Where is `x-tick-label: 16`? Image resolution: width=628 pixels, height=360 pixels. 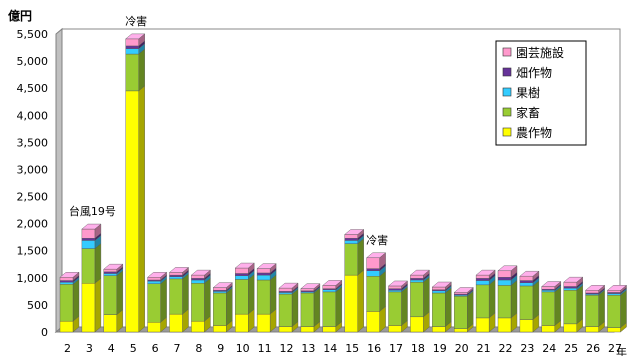 x-tick-label: 16 is located at coordinates (374, 348).